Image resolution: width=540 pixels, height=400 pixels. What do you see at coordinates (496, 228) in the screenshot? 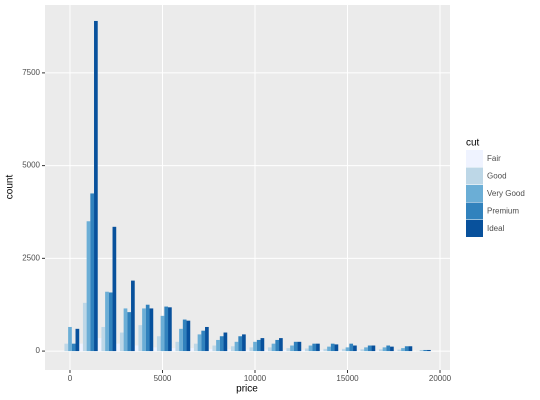
I see `legend-label: Ideal` at bounding box center [496, 228].